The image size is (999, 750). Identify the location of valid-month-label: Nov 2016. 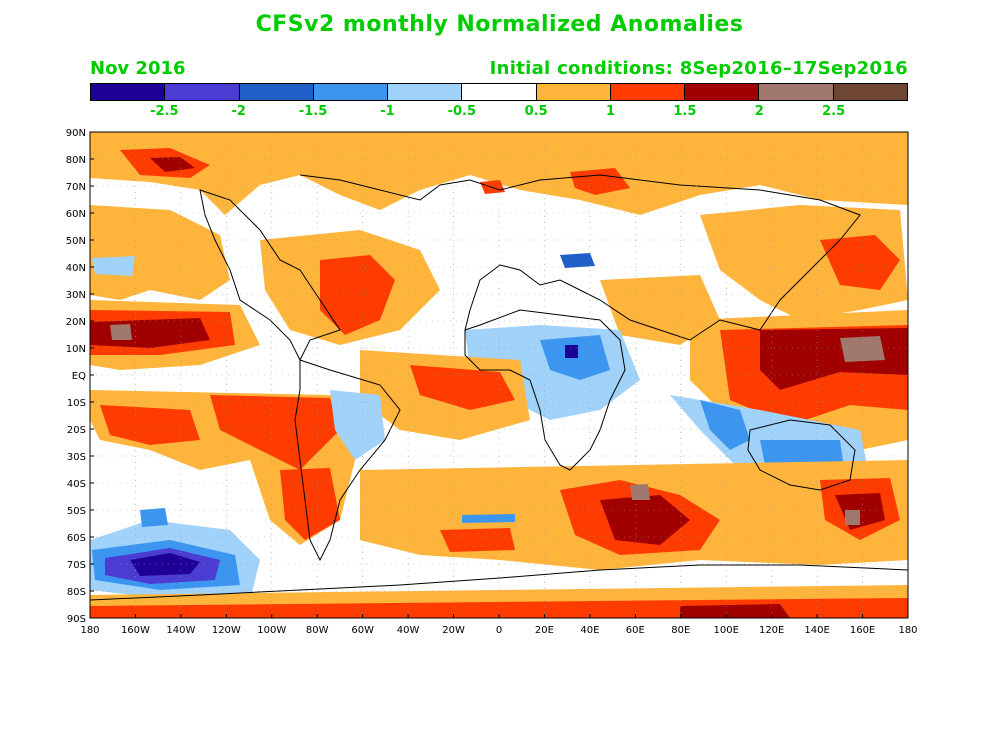
(138, 68).